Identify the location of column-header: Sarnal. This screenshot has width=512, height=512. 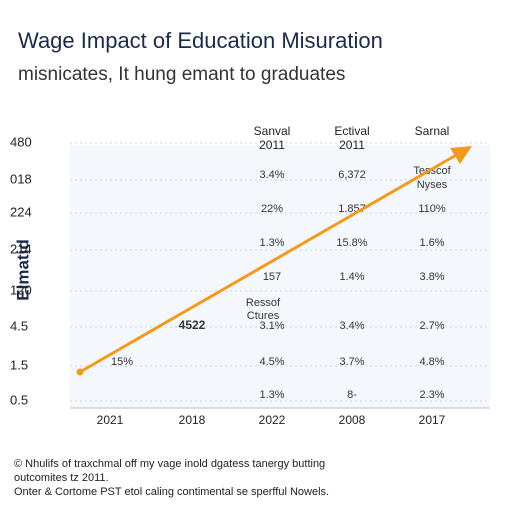
(432, 131).